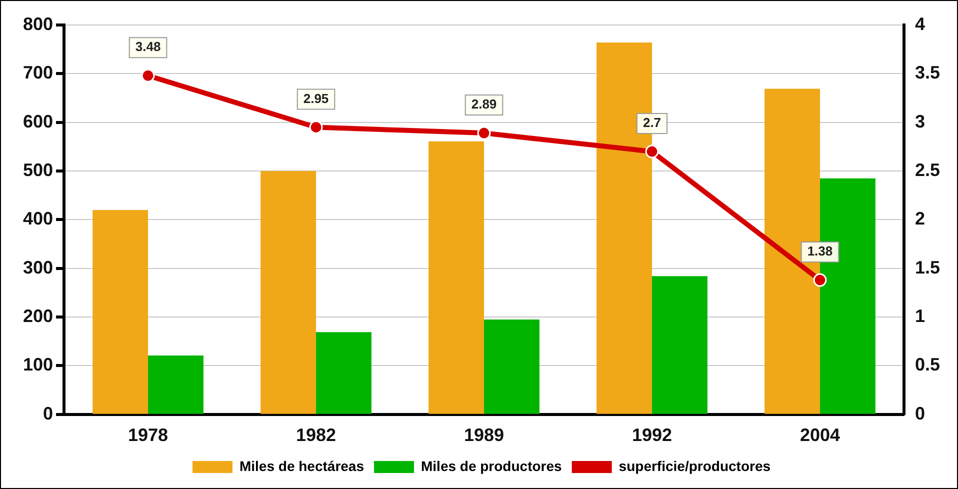 The width and height of the screenshot is (958, 489). Describe the element at coordinates (491, 466) in the screenshot. I see `legend-label: Miles de productores` at that location.